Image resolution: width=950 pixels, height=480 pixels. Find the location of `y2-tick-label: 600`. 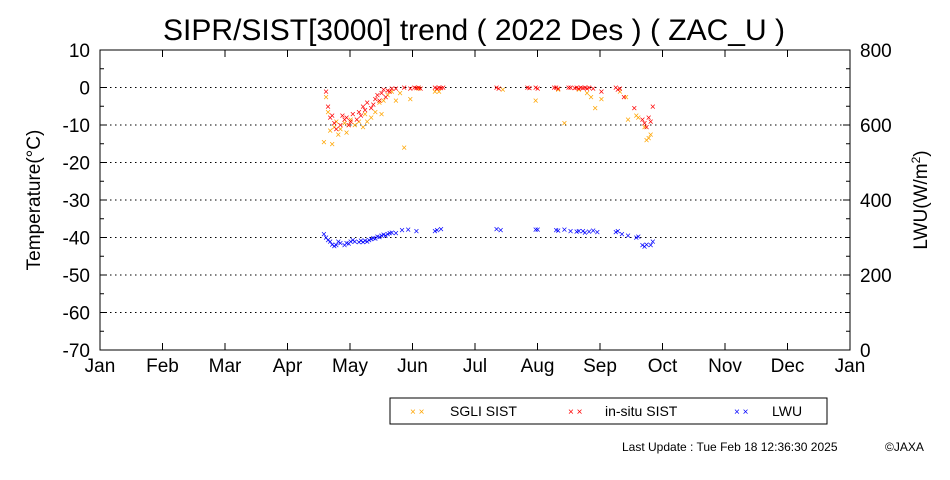

y2-tick-label: 600 is located at coordinates (876, 126).